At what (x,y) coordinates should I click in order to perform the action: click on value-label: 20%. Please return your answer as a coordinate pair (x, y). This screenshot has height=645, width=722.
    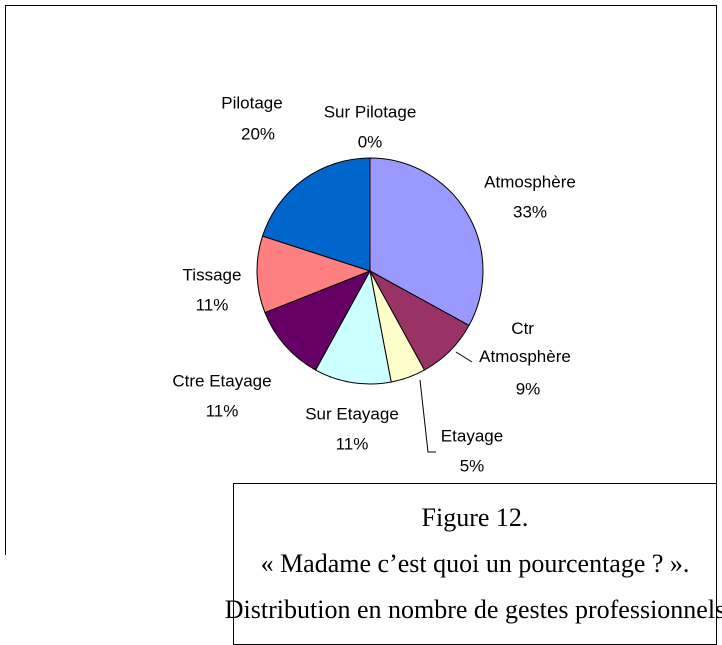
    Looking at the image, I should click on (258, 133).